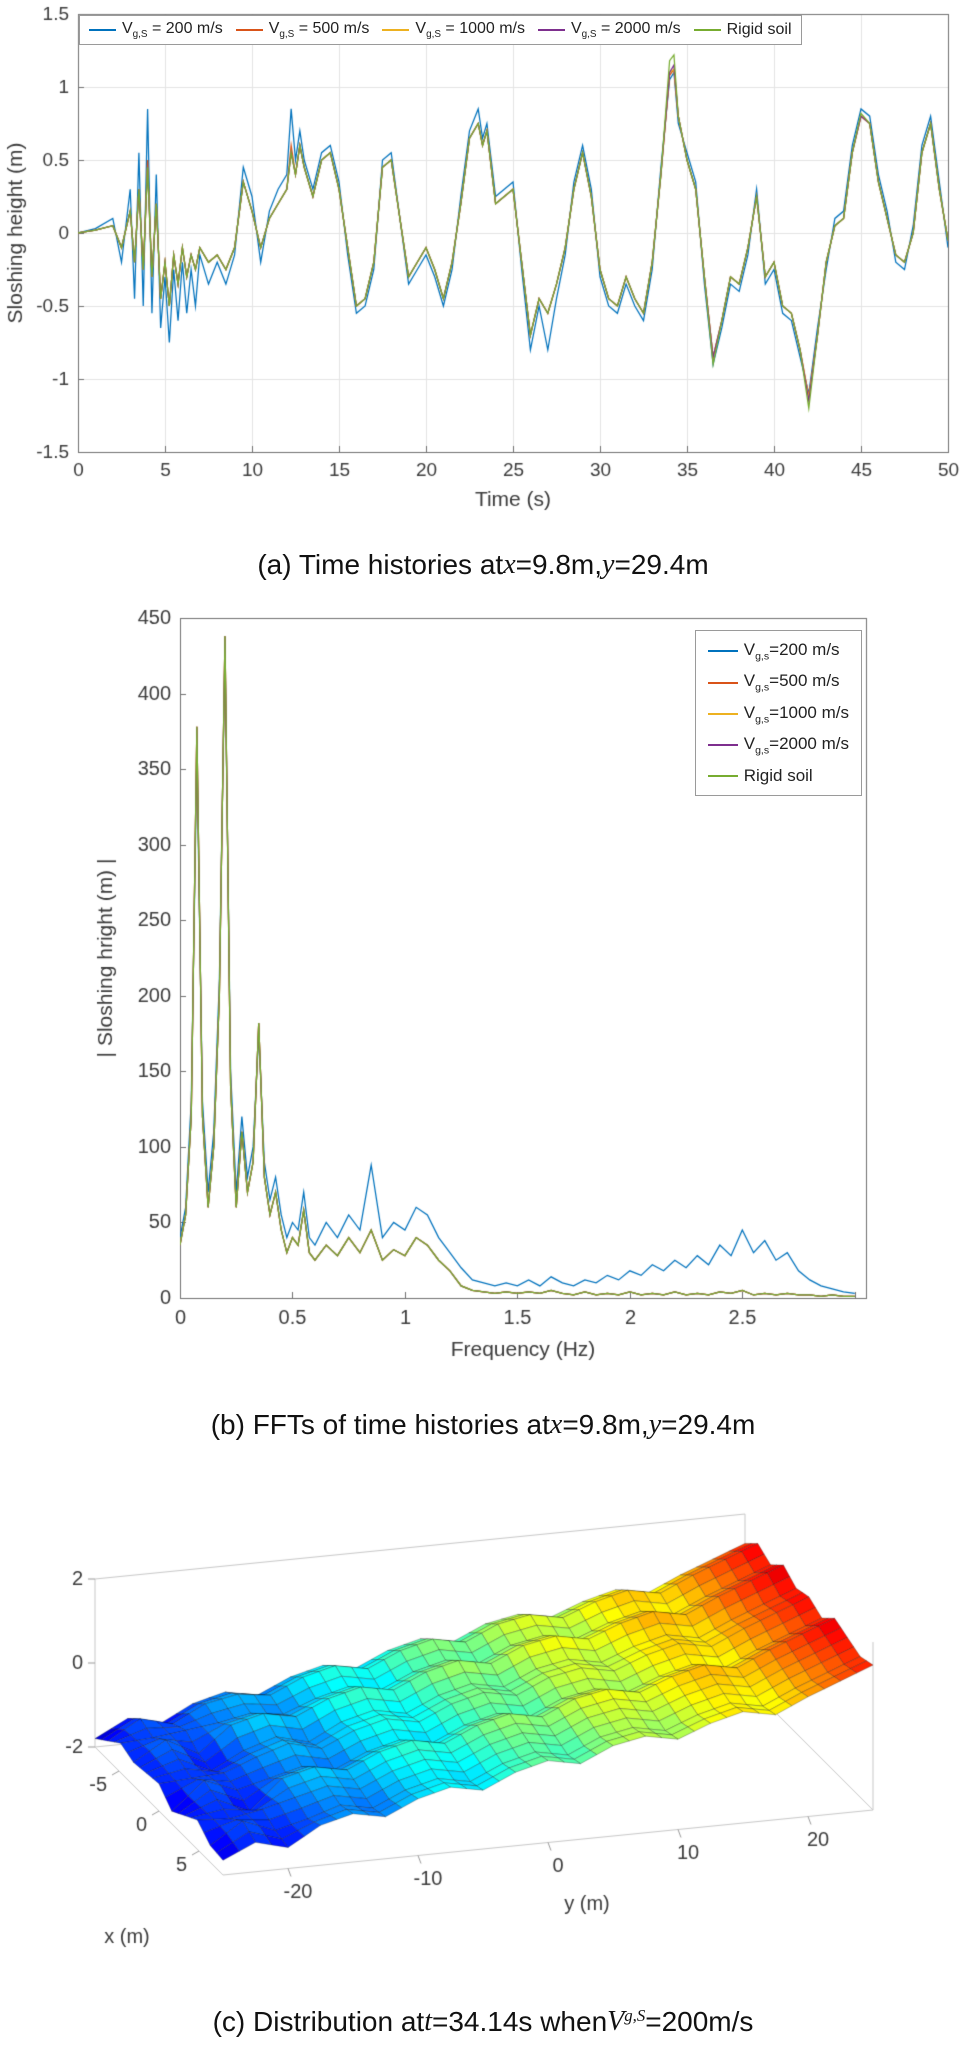 This screenshot has height=2057, width=966. What do you see at coordinates (791, 682) in the screenshot?
I see `legend-label: Vg,s=500 m/s` at bounding box center [791, 682].